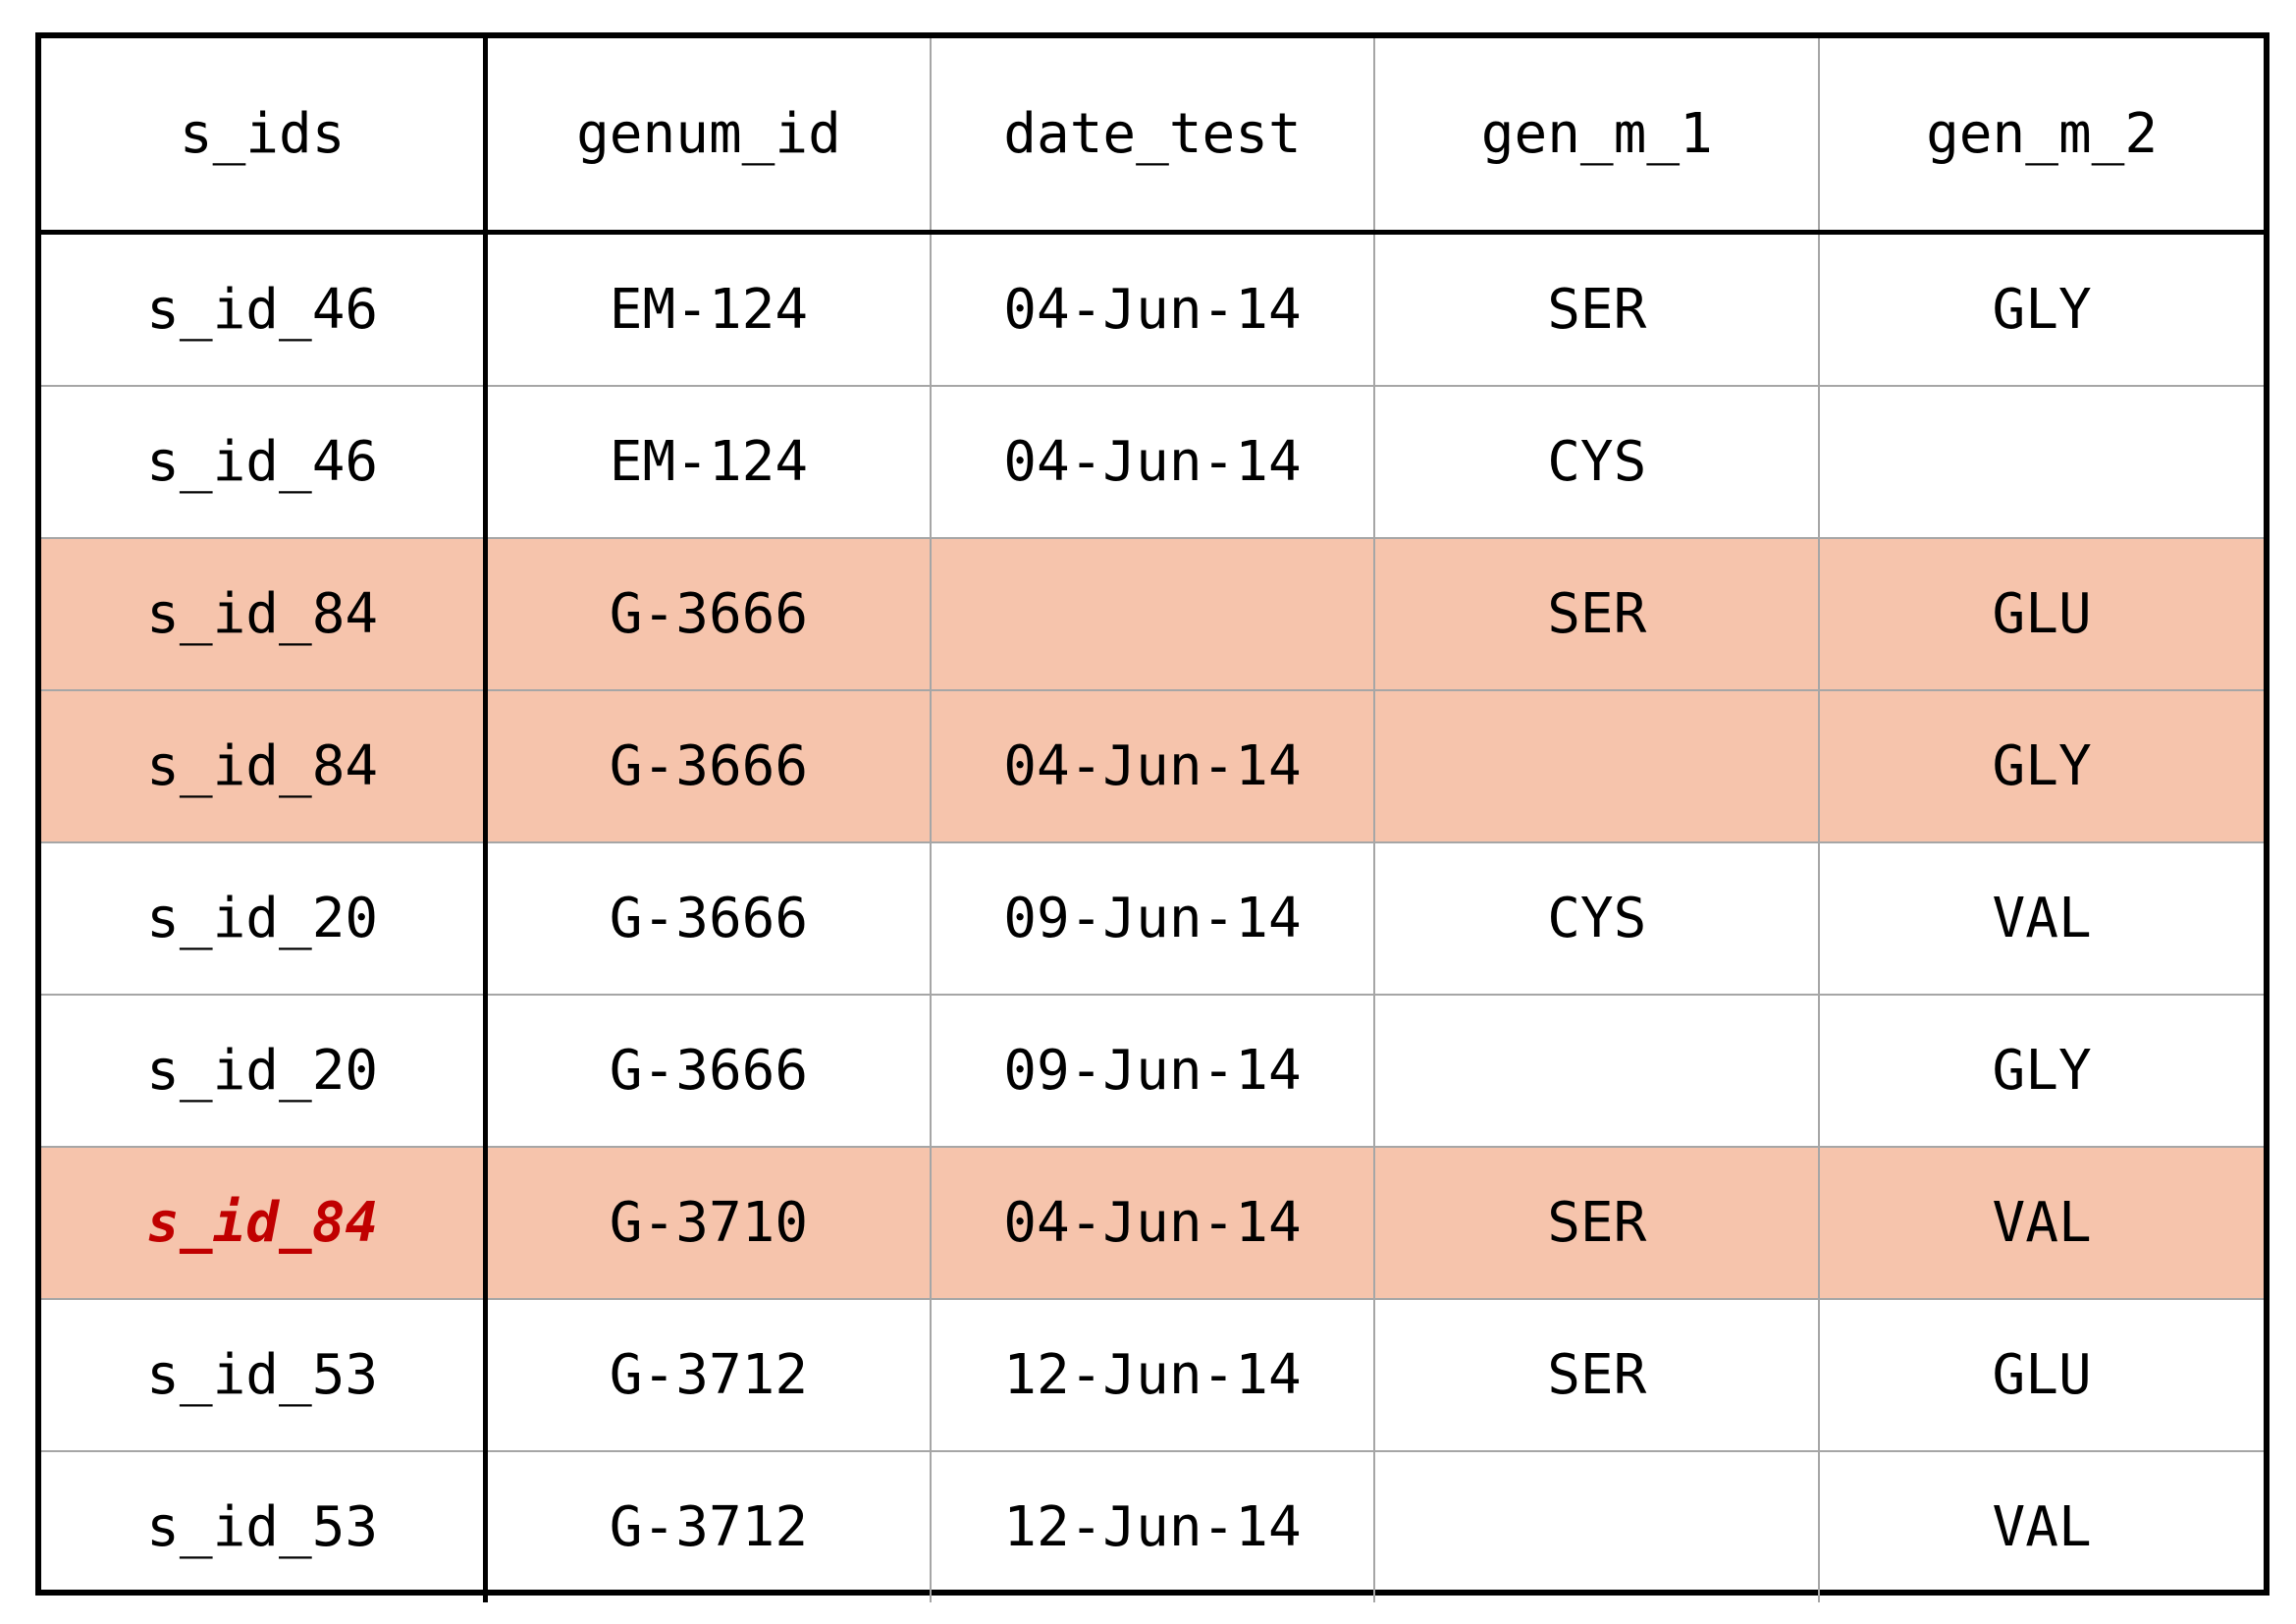 Image resolution: width=2296 pixels, height=1624 pixels. What do you see at coordinates (1597, 136) in the screenshot?
I see `column-header-gen-m-1: gen_m_1` at bounding box center [1597, 136].